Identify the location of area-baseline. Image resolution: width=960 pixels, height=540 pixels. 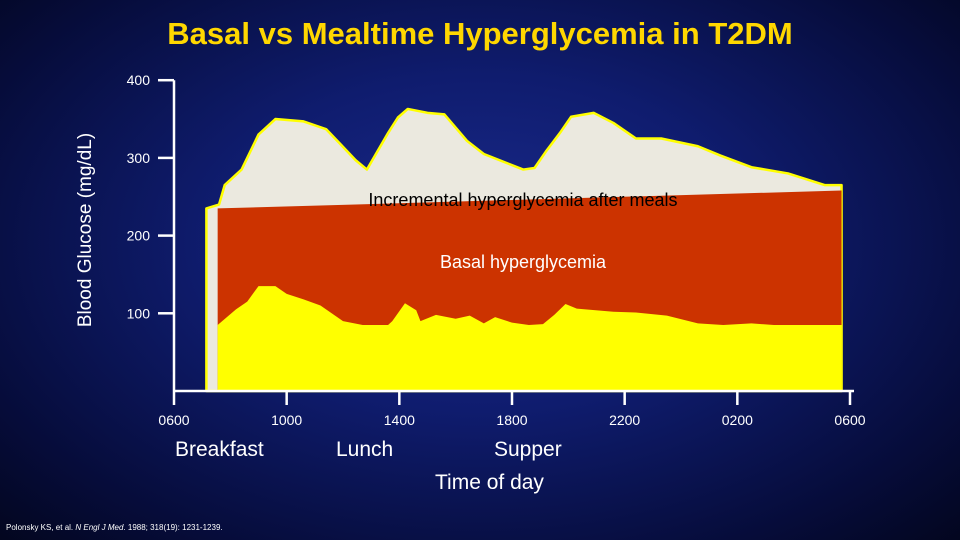
(529, 338).